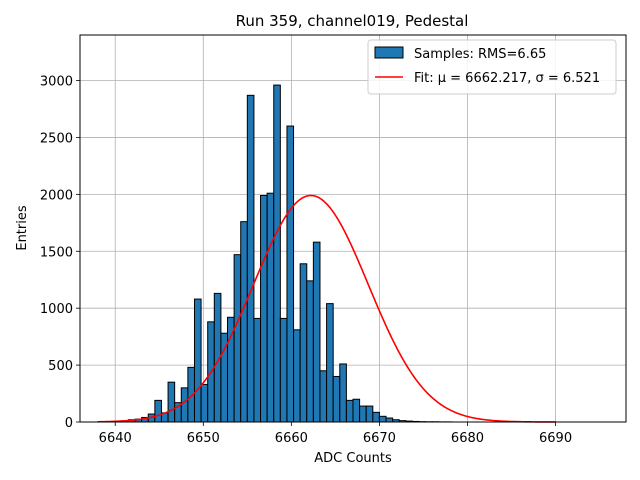 This screenshot has width=640, height=480. Describe the element at coordinates (389, 52) in the screenshot. I see `legend-samples-swatch` at that location.